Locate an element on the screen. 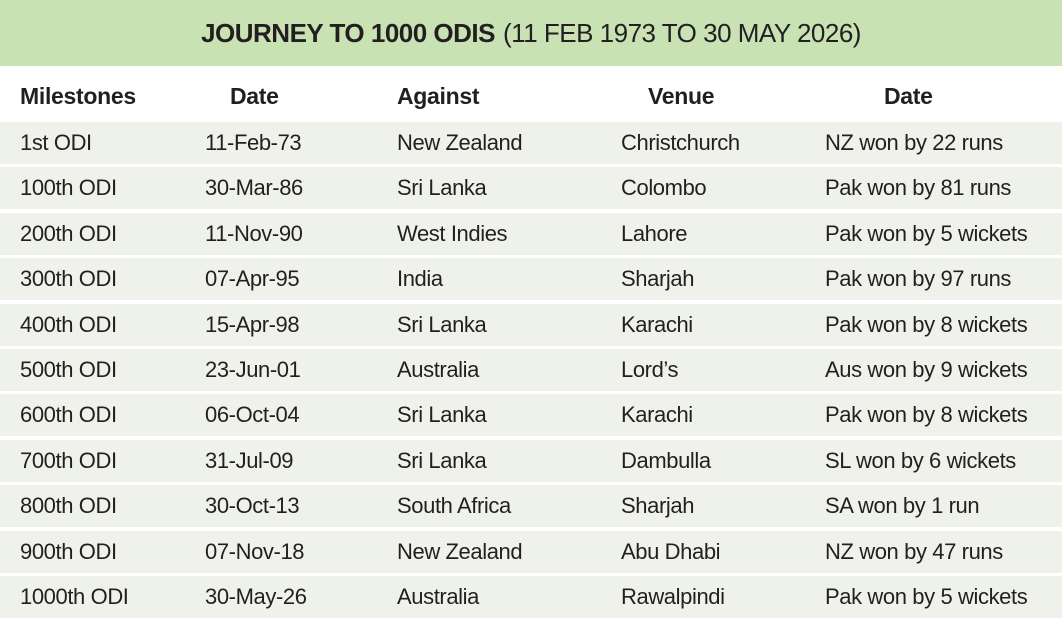 The height and width of the screenshot is (626, 1062). table-cell: West Indies is located at coordinates (452, 233).